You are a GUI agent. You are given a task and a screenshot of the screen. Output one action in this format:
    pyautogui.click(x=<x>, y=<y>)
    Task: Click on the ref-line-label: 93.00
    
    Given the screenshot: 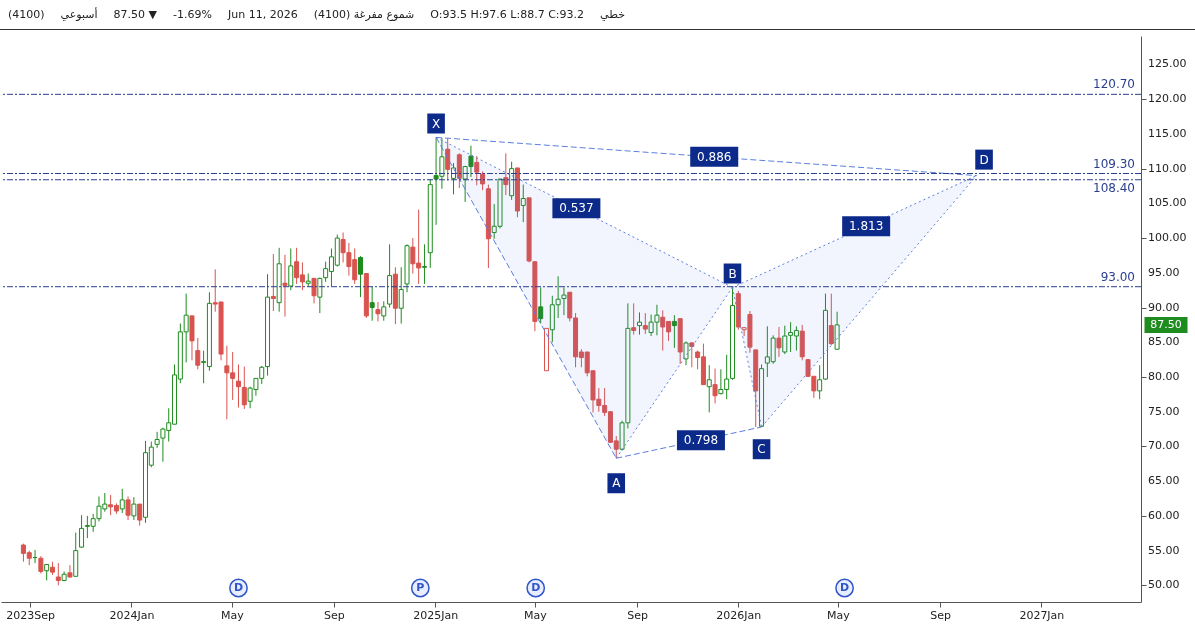 What is the action you would take?
    pyautogui.click(x=1117, y=276)
    